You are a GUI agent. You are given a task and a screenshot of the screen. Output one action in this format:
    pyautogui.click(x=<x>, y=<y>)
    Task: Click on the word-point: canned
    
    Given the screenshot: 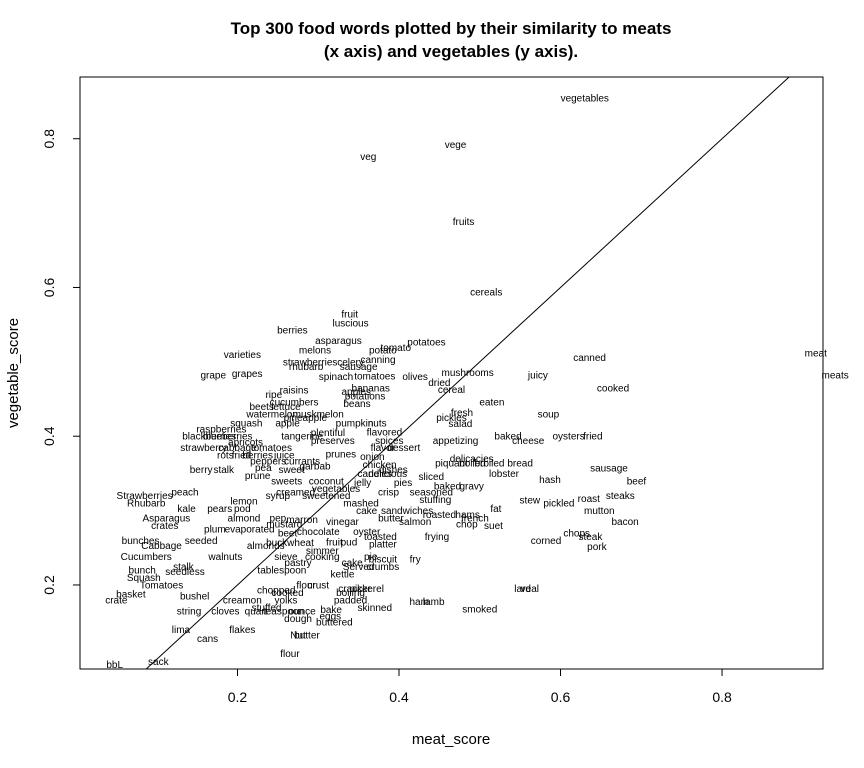 What is the action you would take?
    pyautogui.click(x=589, y=358)
    